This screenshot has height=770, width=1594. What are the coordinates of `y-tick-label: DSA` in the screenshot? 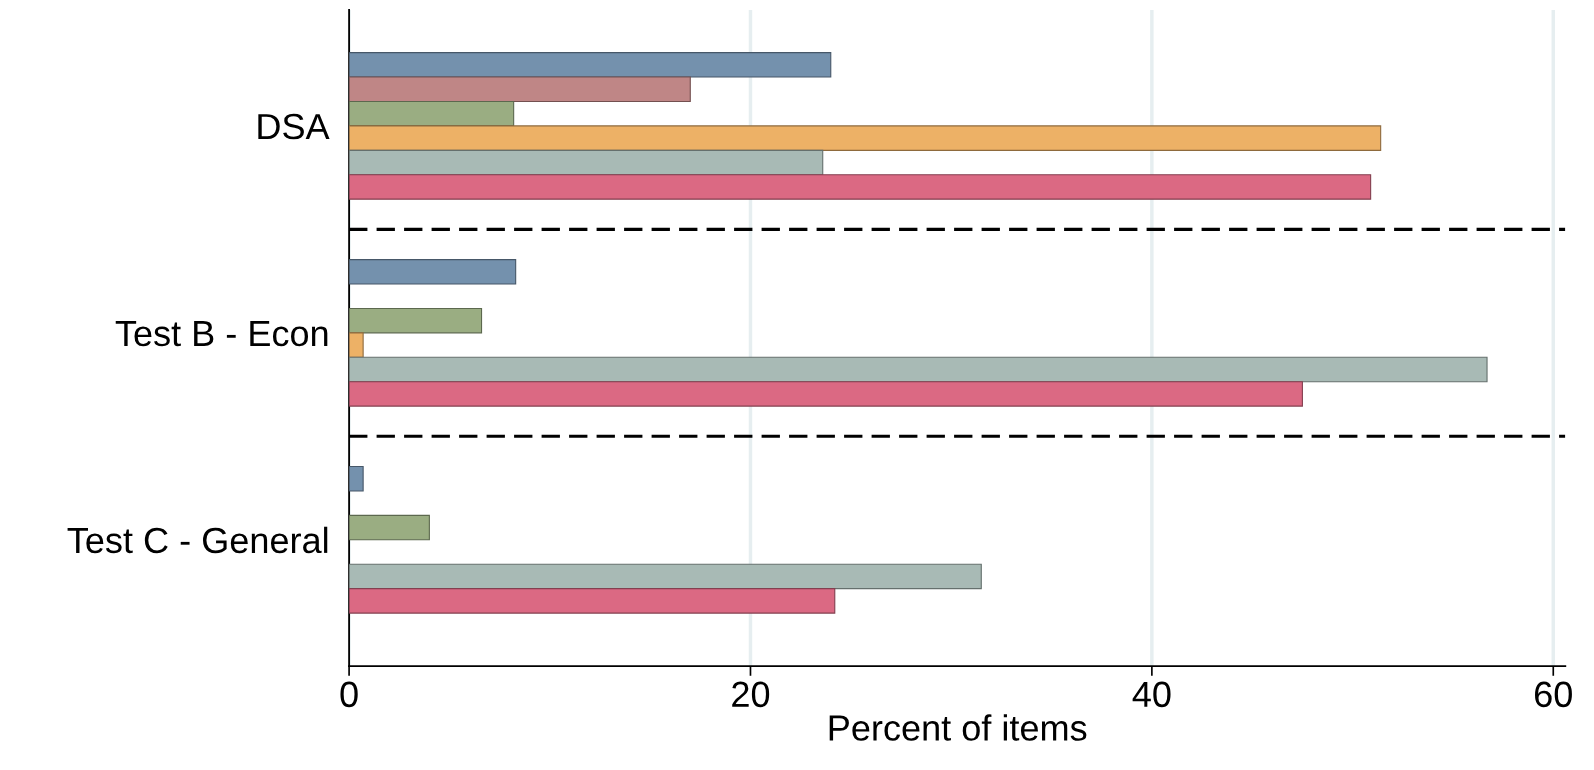 It's located at (294, 126).